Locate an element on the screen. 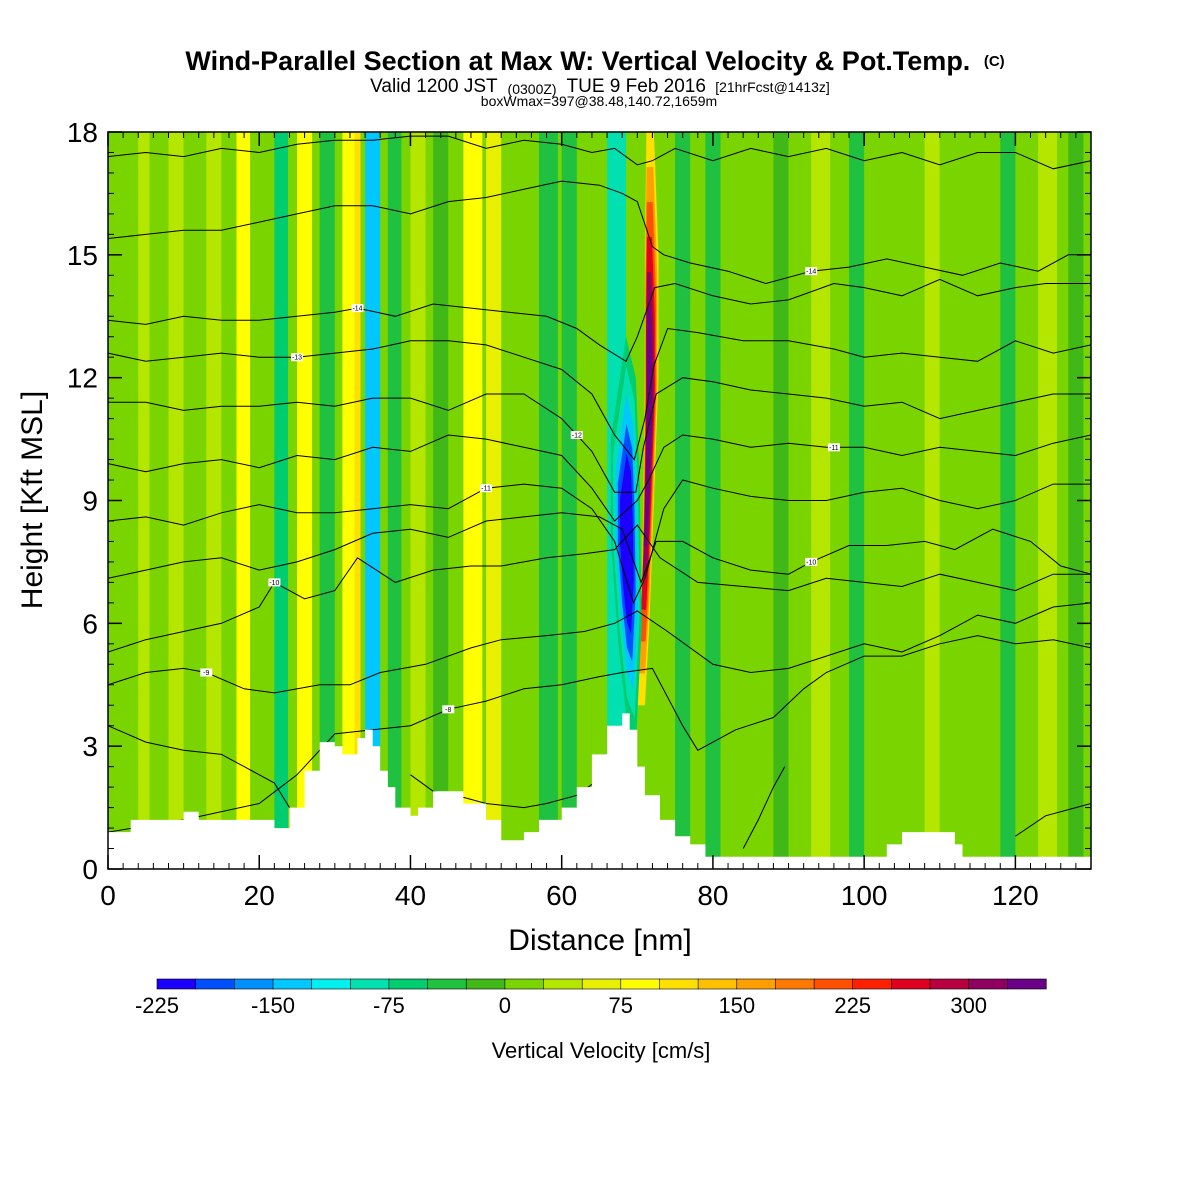 The image size is (1200, 1200). y-tick-label-1: 3 is located at coordinates (90, 746).